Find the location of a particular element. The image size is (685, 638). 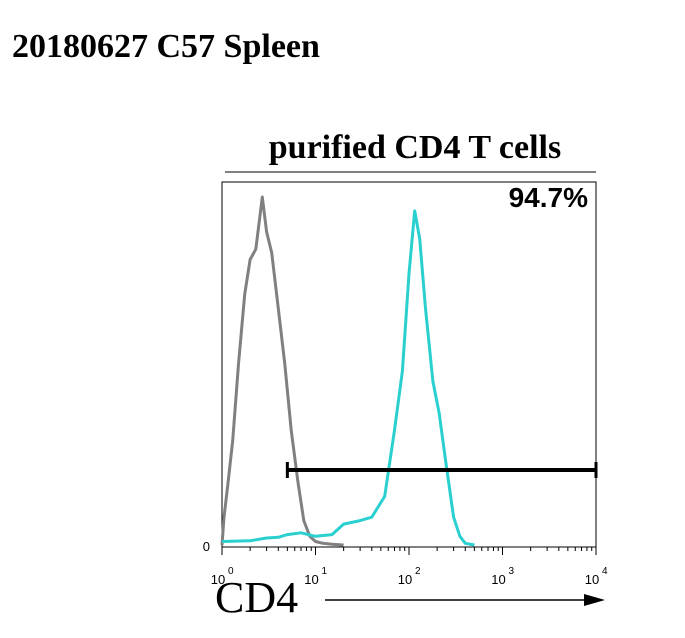

x-tick-exponent: 0 is located at coordinates (231, 571).